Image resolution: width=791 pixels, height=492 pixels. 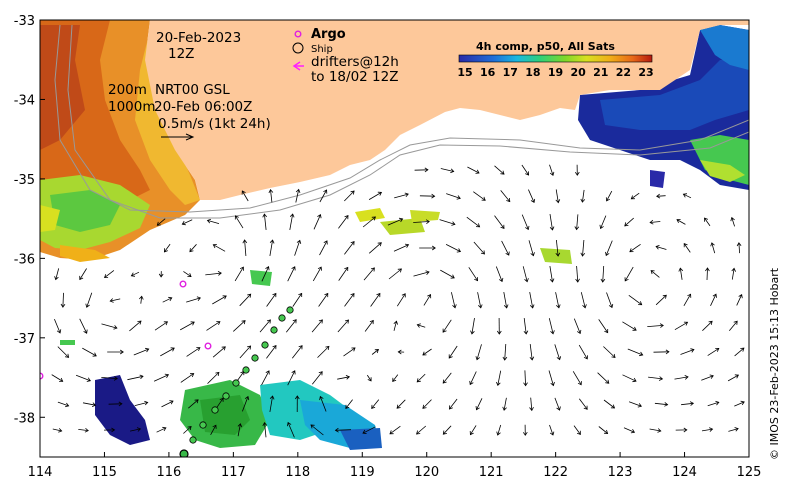 What do you see at coordinates (203, 107) in the screenshot?
I see `current-time-label: 20-Feb 06:00Z` at bounding box center [203, 107].